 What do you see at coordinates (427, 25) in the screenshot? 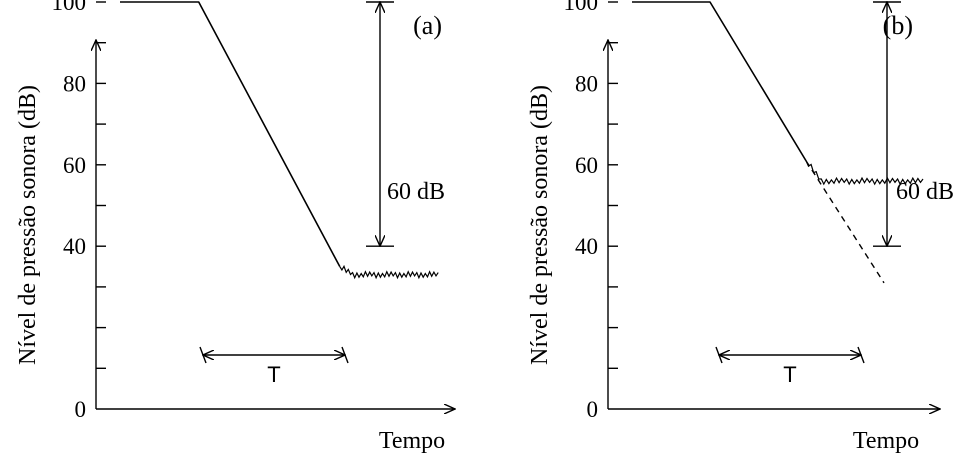
I see `panel-label: (a)` at bounding box center [427, 25].